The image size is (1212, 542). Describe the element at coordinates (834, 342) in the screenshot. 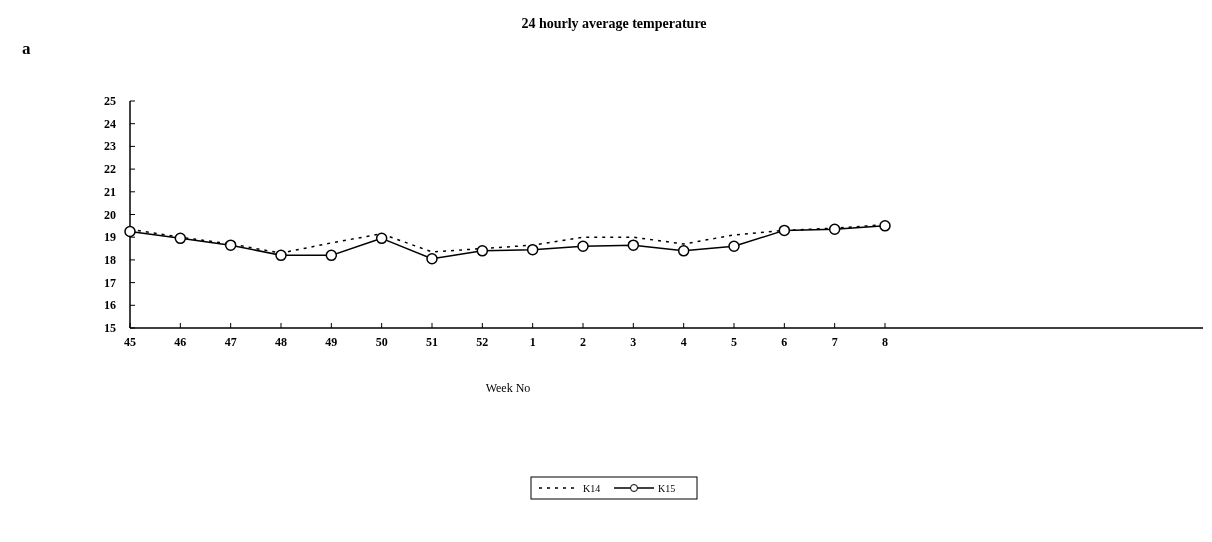

I see `x-tick-label: 7` at that location.